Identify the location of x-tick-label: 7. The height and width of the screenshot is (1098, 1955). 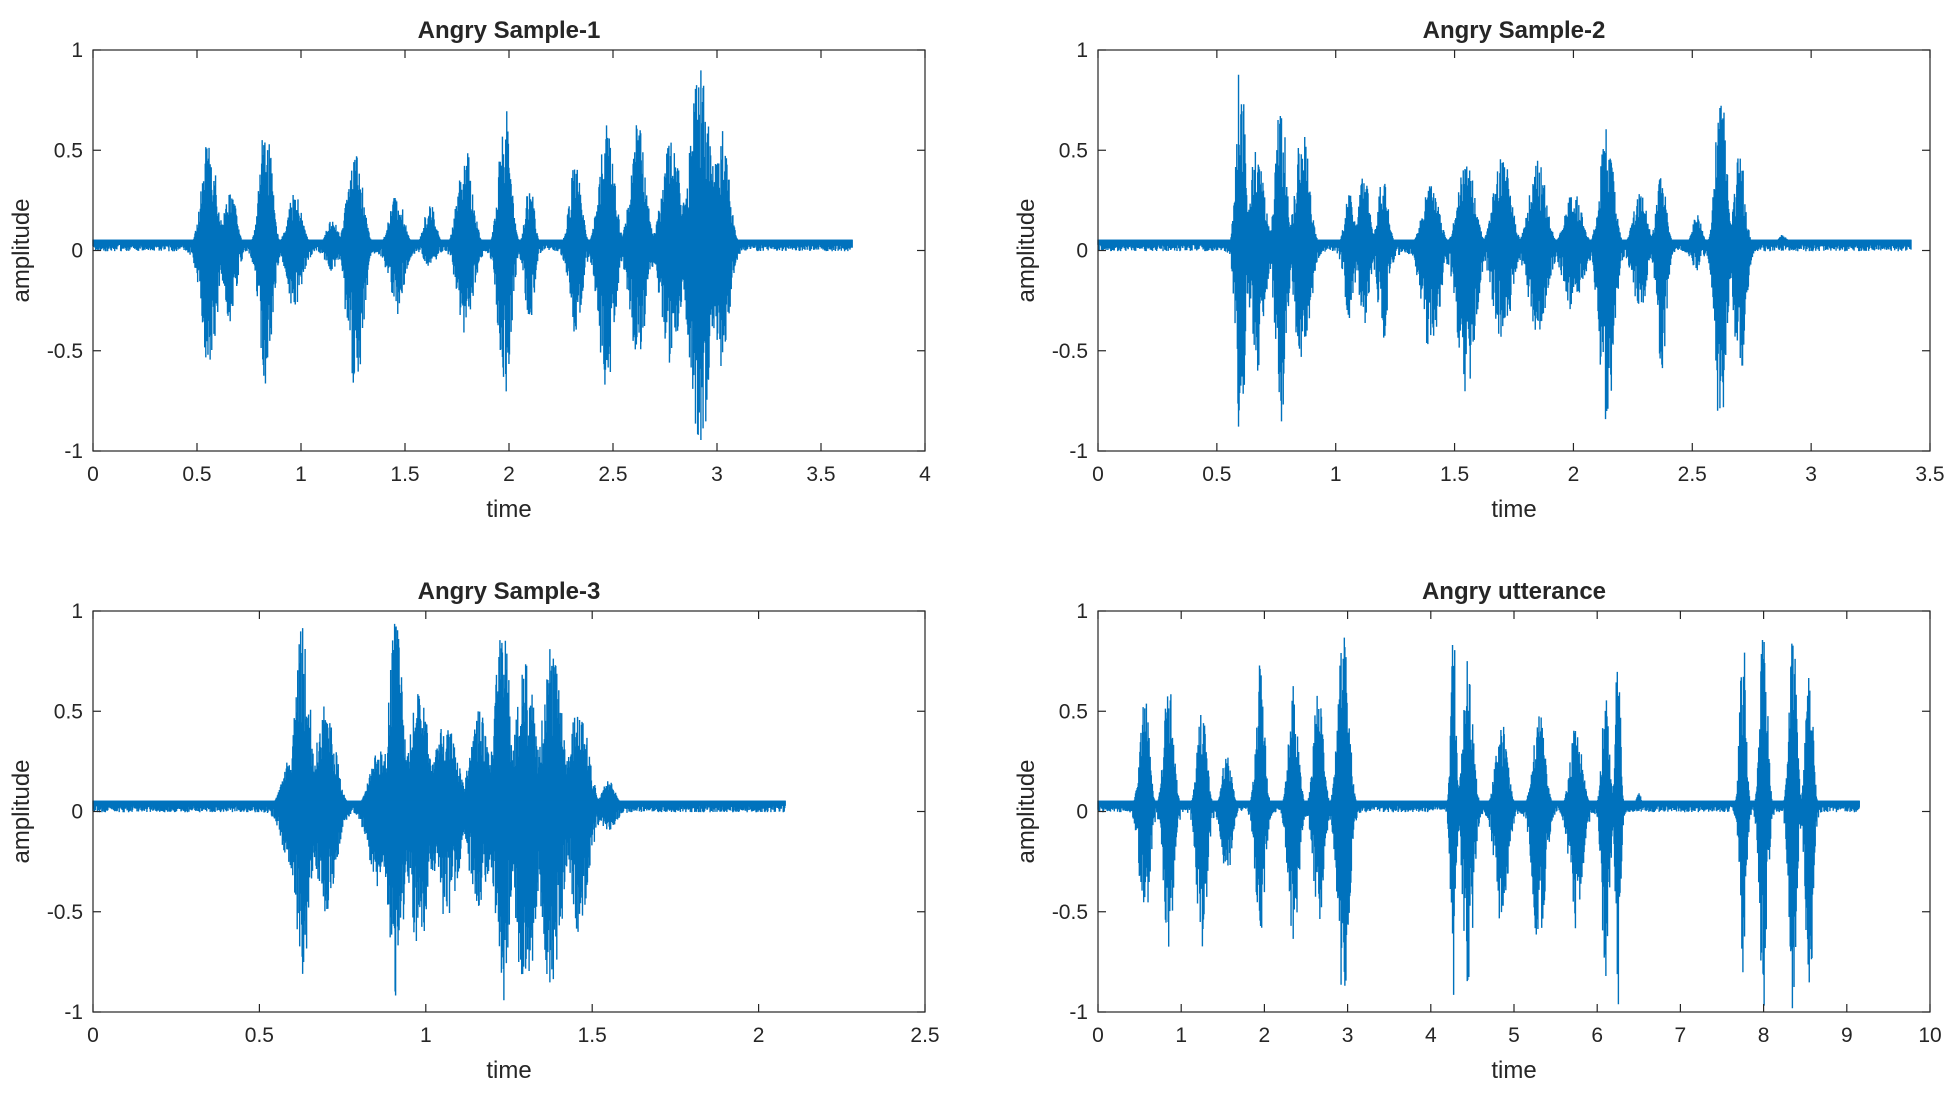
(1681, 1035).